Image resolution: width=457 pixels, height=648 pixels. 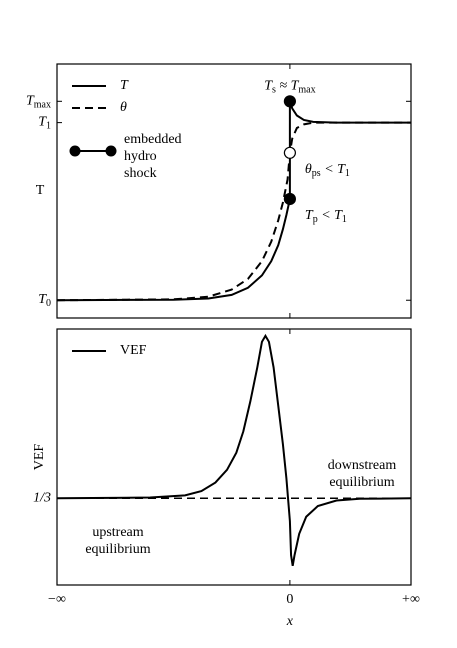 I want to click on marker-label: Tp < T1, so click(x=326, y=216).